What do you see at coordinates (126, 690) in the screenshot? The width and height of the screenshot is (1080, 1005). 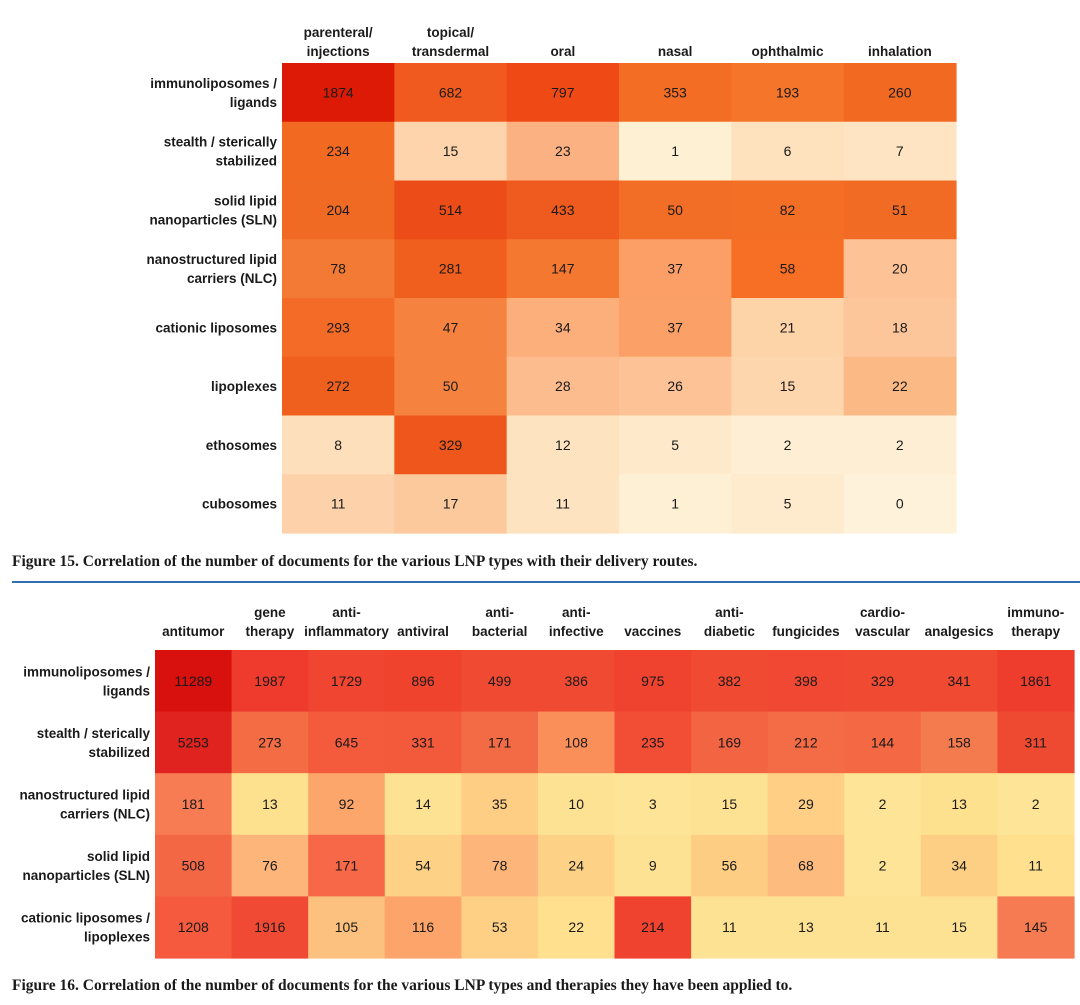 I see `row-label-immunoliposomes-ligands: ligands` at bounding box center [126, 690].